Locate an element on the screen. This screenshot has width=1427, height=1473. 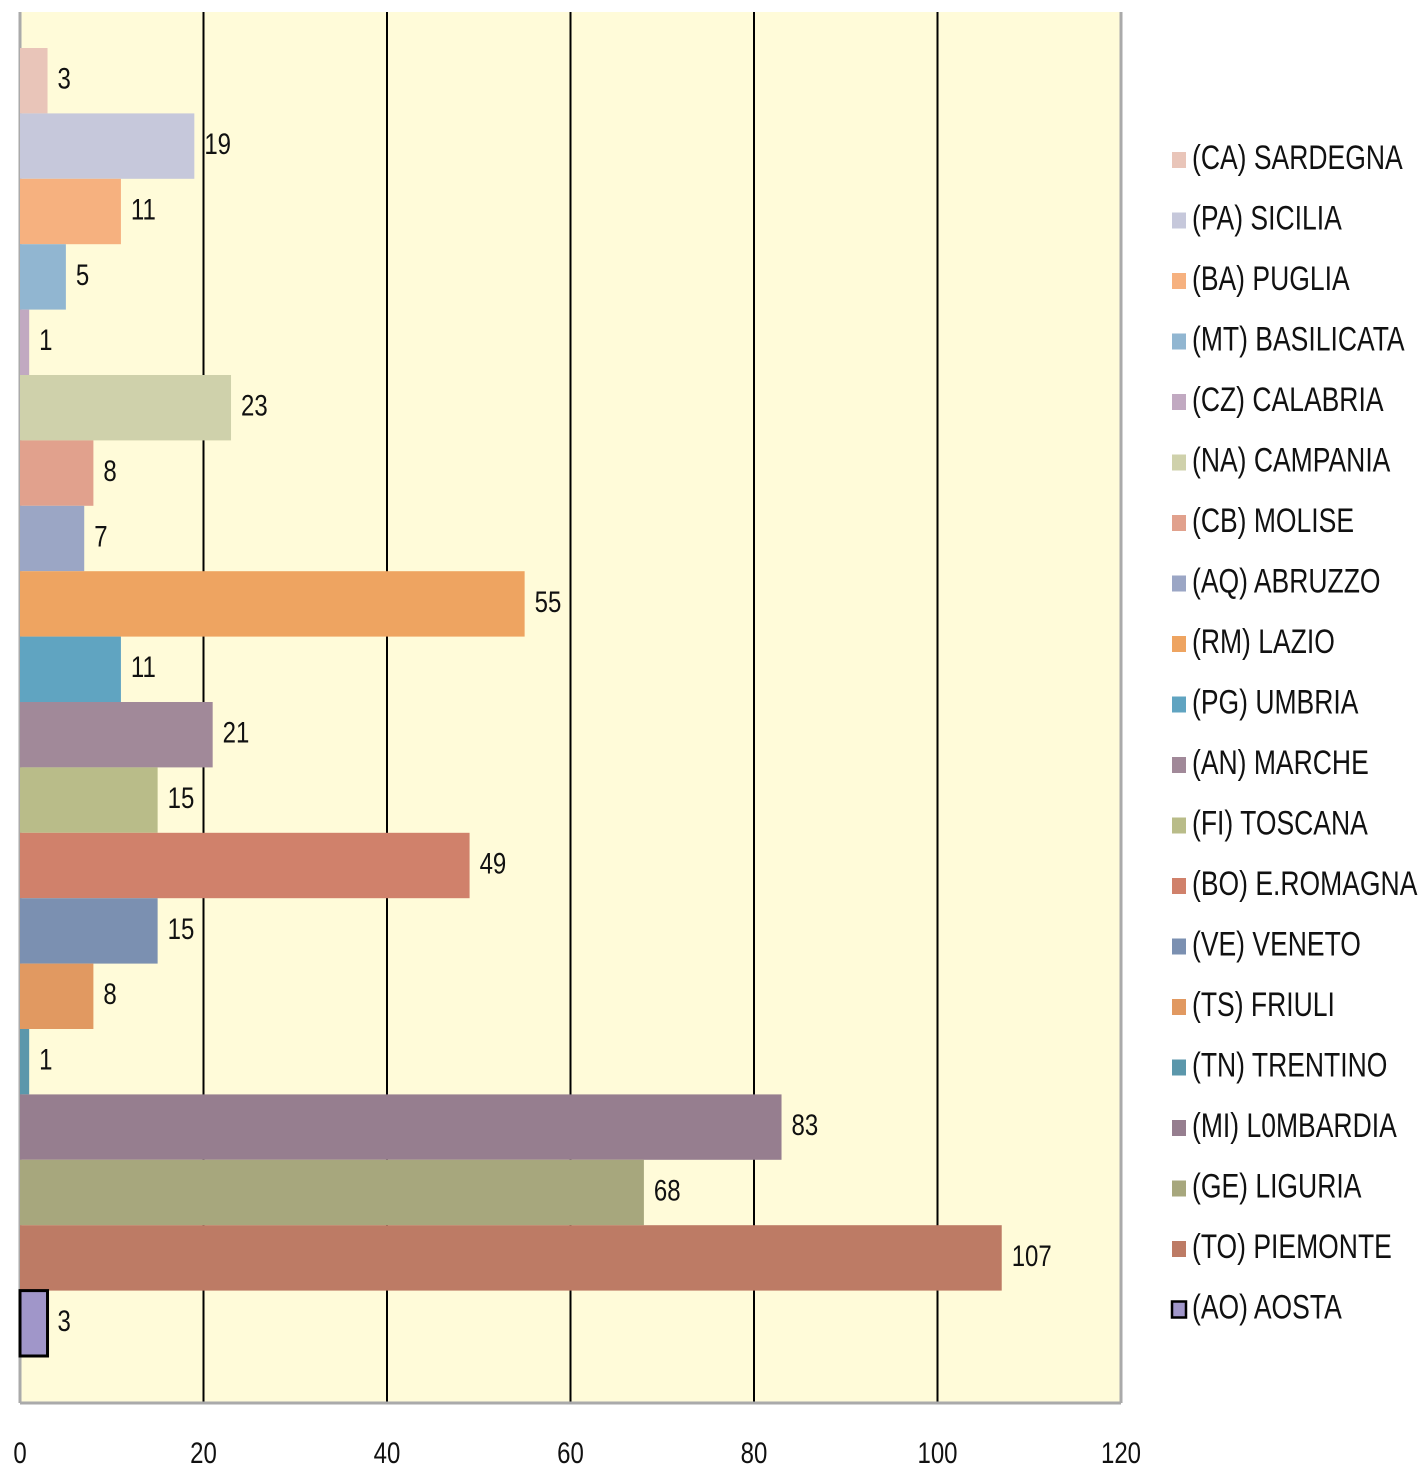
data-label: 49 is located at coordinates (493, 863).